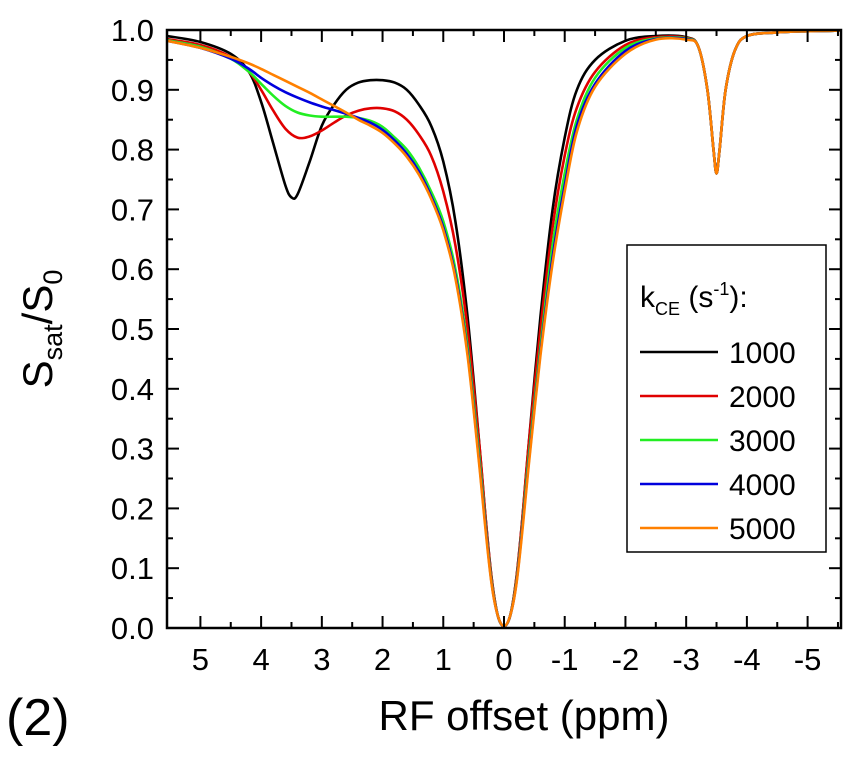 Image resolution: width=864 pixels, height=769 pixels. What do you see at coordinates (762, 441) in the screenshot?
I see `legend-label-3000: 3000` at bounding box center [762, 441].